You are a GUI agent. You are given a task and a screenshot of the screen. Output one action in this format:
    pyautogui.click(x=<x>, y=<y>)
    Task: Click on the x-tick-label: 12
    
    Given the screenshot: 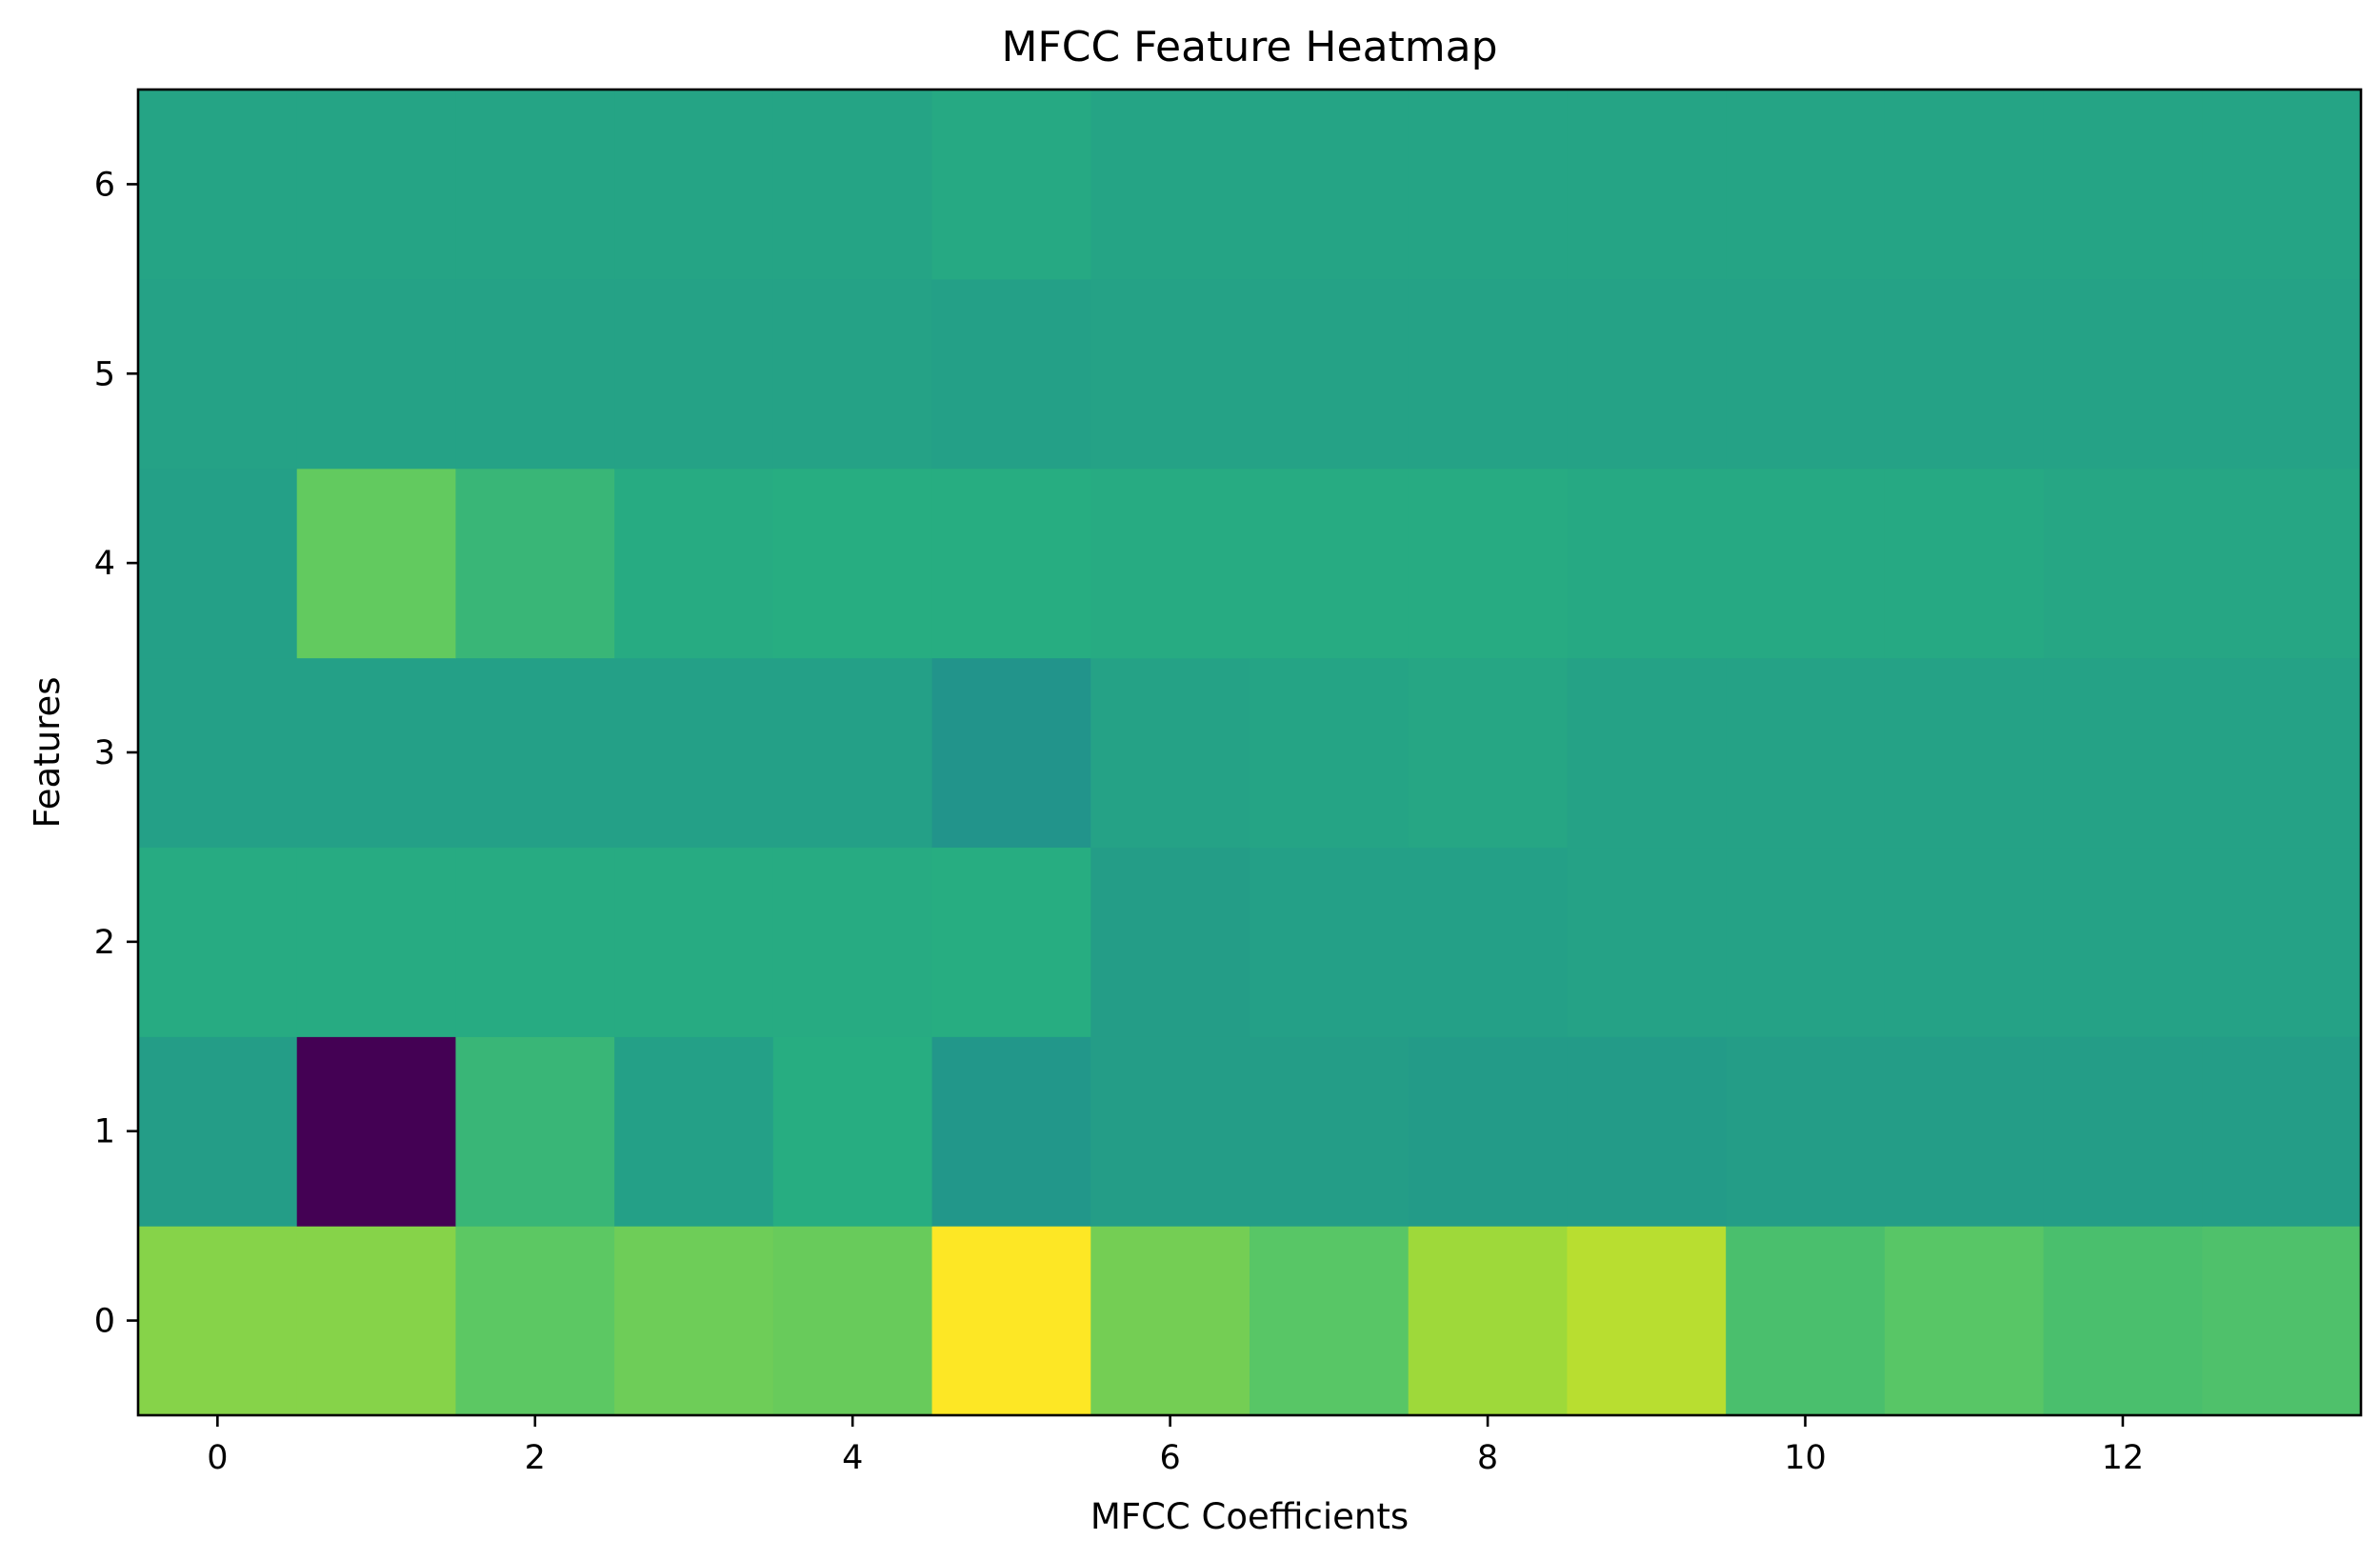 What is the action you would take?
    pyautogui.click(x=2123, y=1458)
    